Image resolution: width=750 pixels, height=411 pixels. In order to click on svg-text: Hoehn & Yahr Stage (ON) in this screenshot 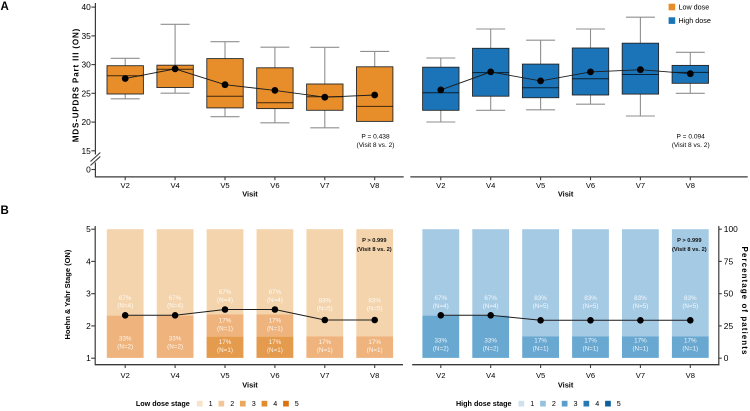, I will do `click(67, 294)`.